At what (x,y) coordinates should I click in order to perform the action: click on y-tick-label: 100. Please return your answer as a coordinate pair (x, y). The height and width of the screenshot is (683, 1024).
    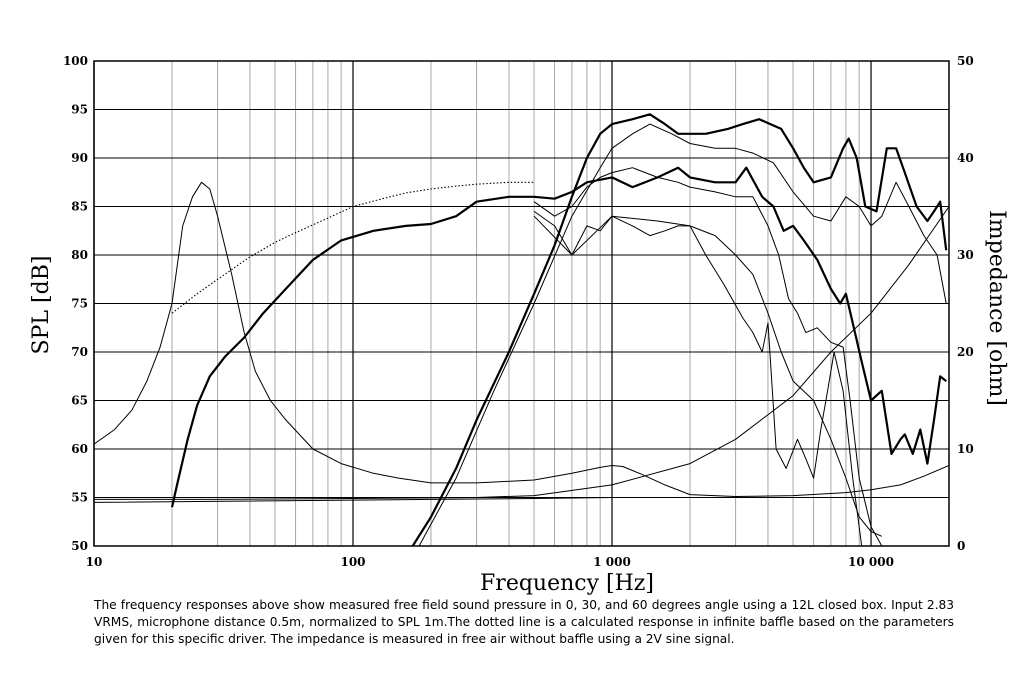
    Looking at the image, I should click on (75, 61).